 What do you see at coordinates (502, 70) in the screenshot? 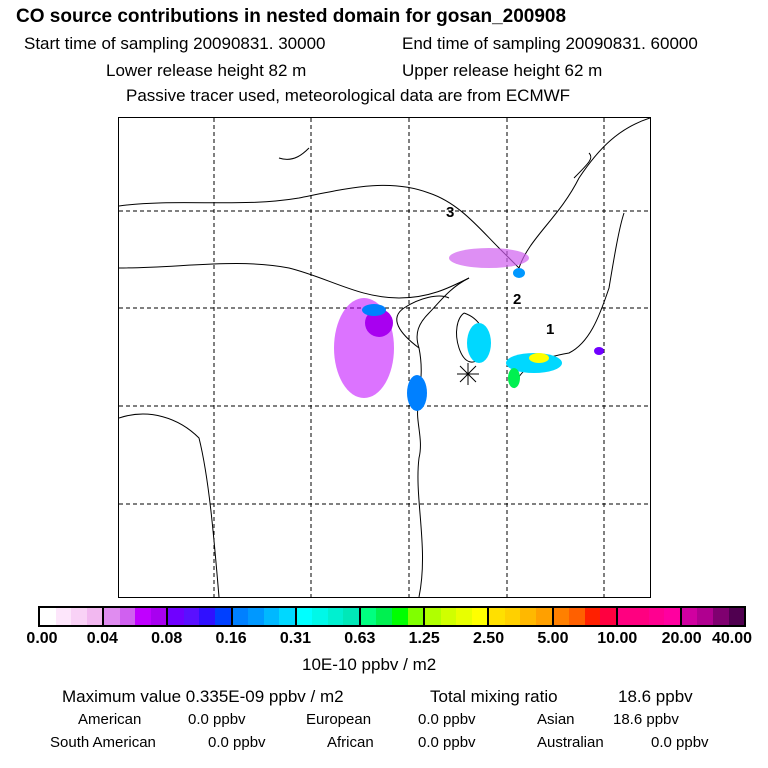
I see `upper-release-height: Upper release height 62 m` at bounding box center [502, 70].